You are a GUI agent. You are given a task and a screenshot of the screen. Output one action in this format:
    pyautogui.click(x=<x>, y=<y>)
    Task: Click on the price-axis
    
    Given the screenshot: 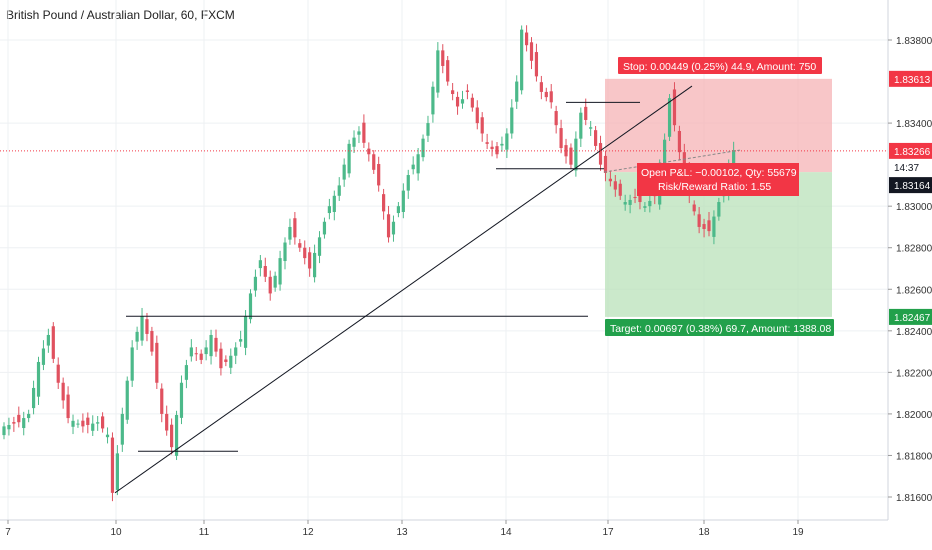 What is the action you would take?
    pyautogui.click(x=910, y=275)
    